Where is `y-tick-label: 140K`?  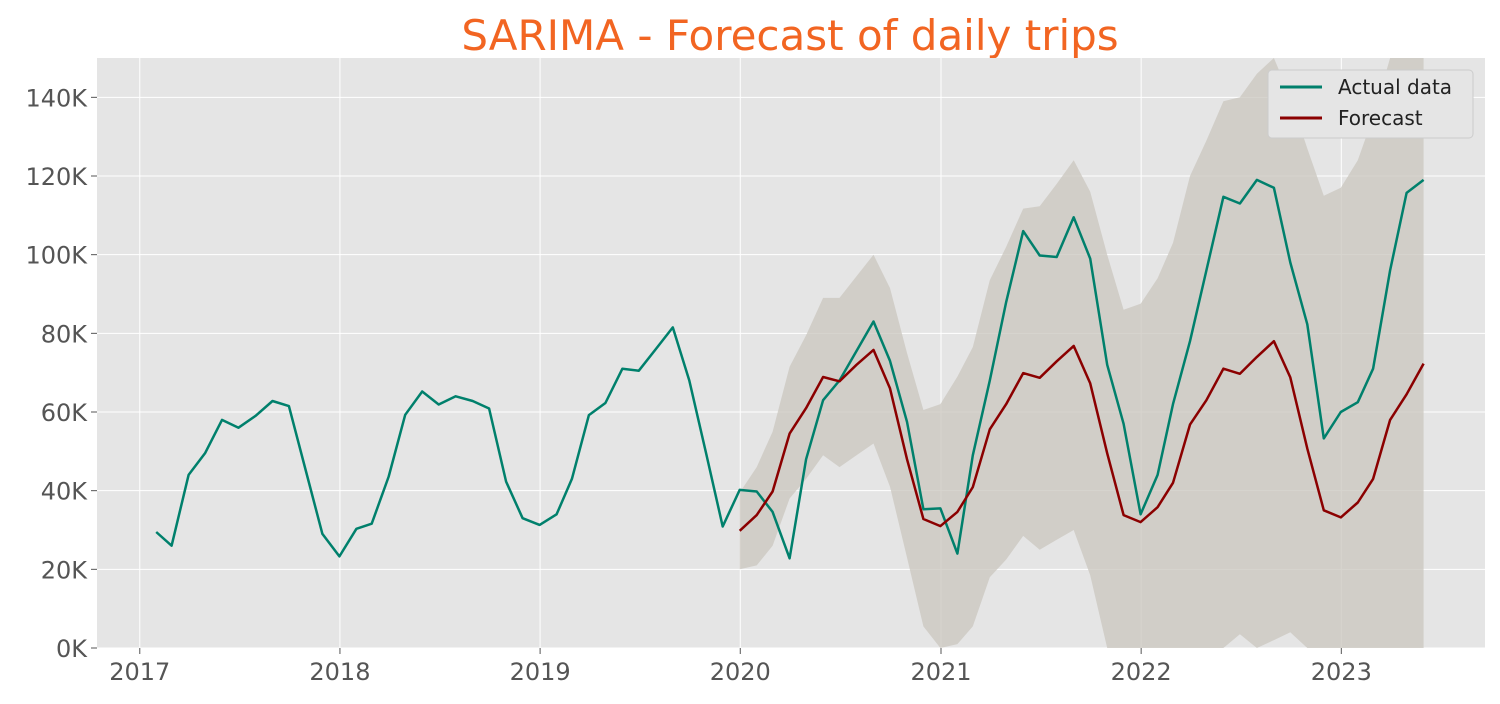 y-tick-label: 140K is located at coordinates (56, 98).